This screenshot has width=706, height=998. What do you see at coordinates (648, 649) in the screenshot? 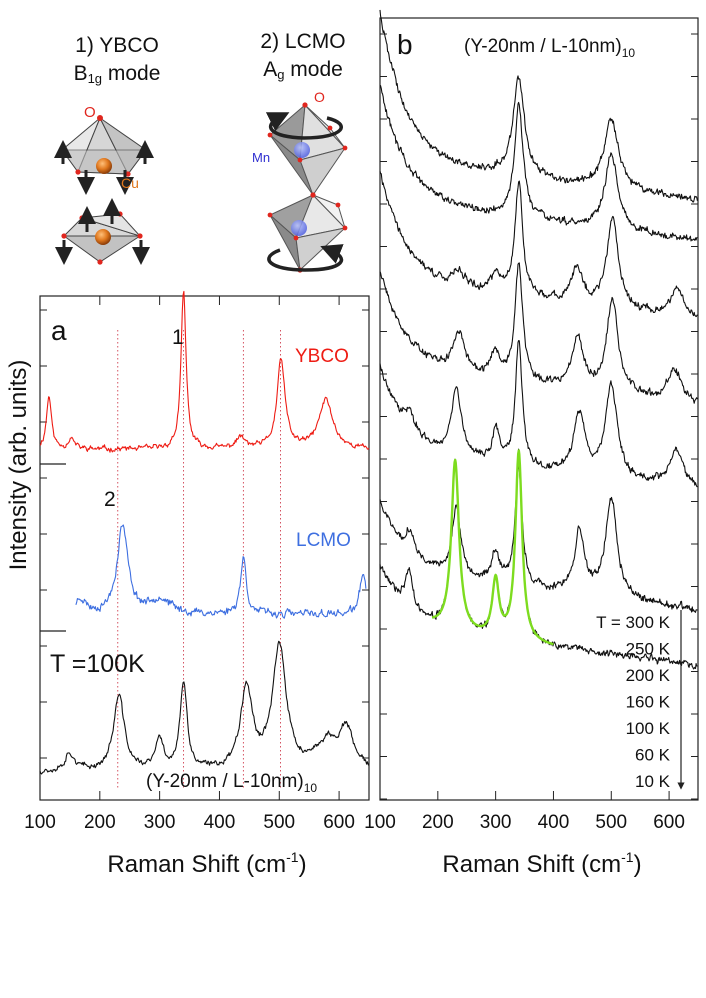
I see `temperature-legend-item: 250 K` at bounding box center [648, 649].